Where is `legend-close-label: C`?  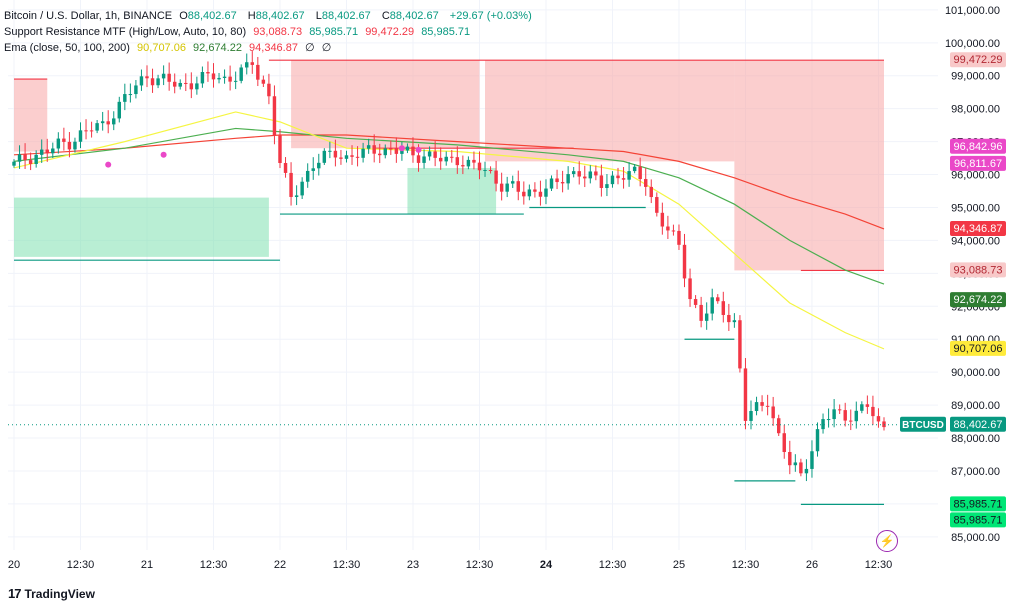 legend-close-label: C is located at coordinates (385, 16).